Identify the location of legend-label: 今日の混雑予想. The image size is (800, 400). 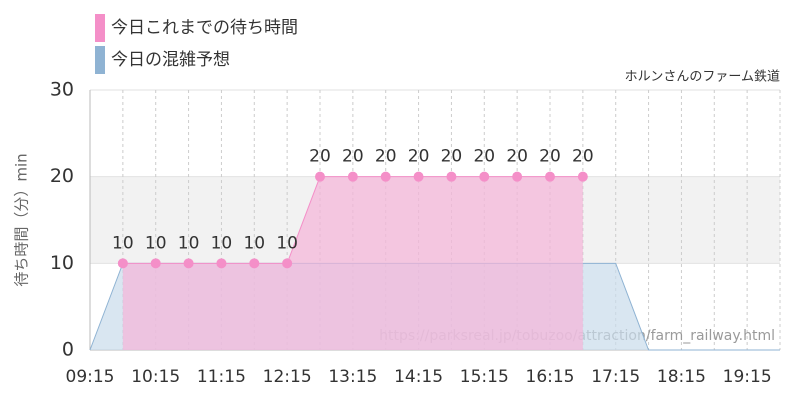
(170, 60).